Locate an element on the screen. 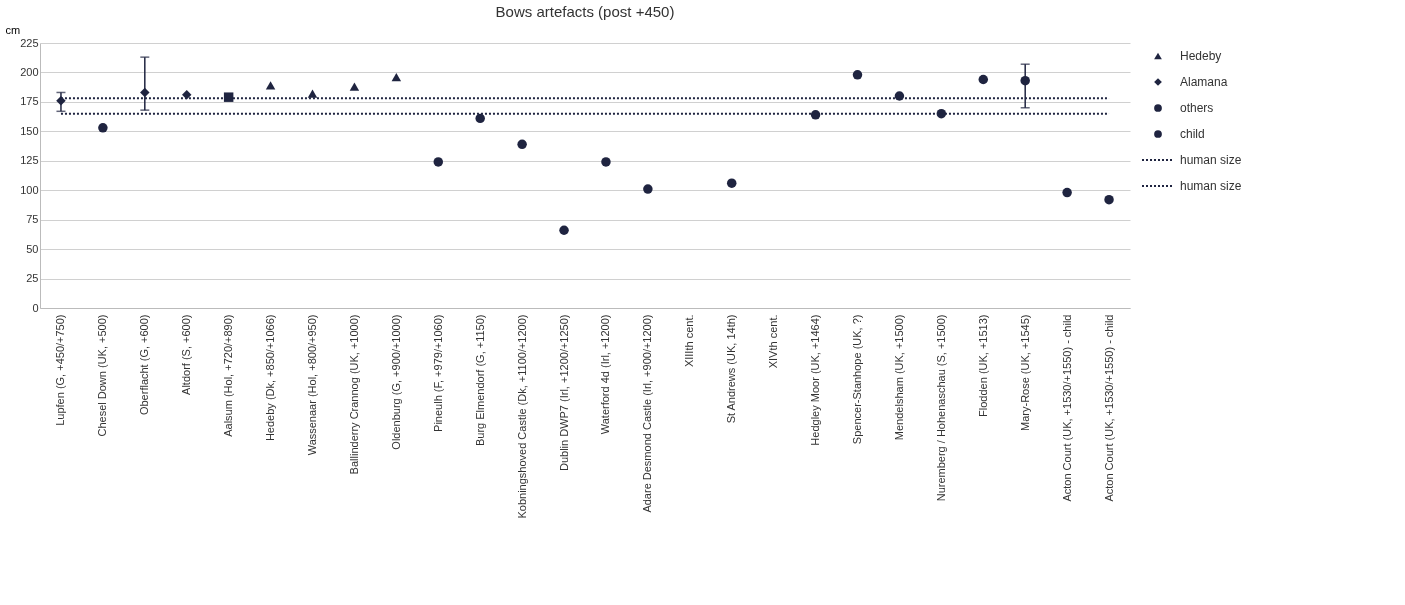 The width and height of the screenshot is (1405, 605). y-tick-label: 125 is located at coordinates (29, 160).